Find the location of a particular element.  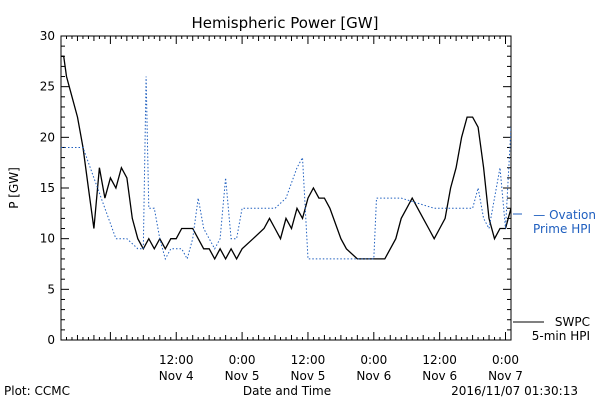

legend-ovation-label-1: — Ovation is located at coordinates (564, 215).